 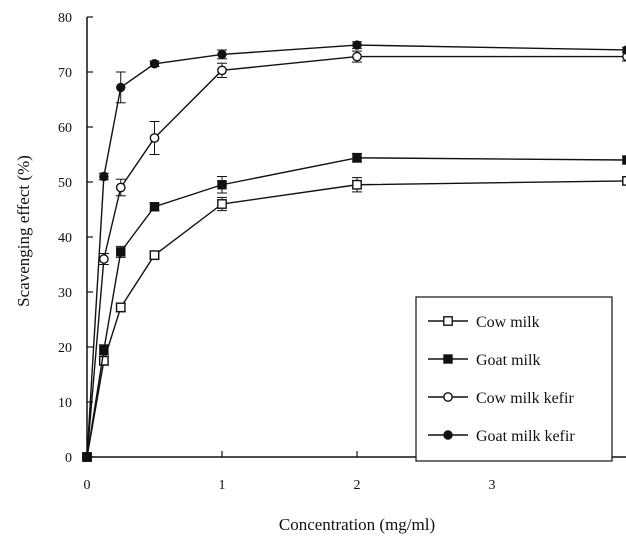 I want to click on legend-item: Goat milk, so click(x=484, y=360).